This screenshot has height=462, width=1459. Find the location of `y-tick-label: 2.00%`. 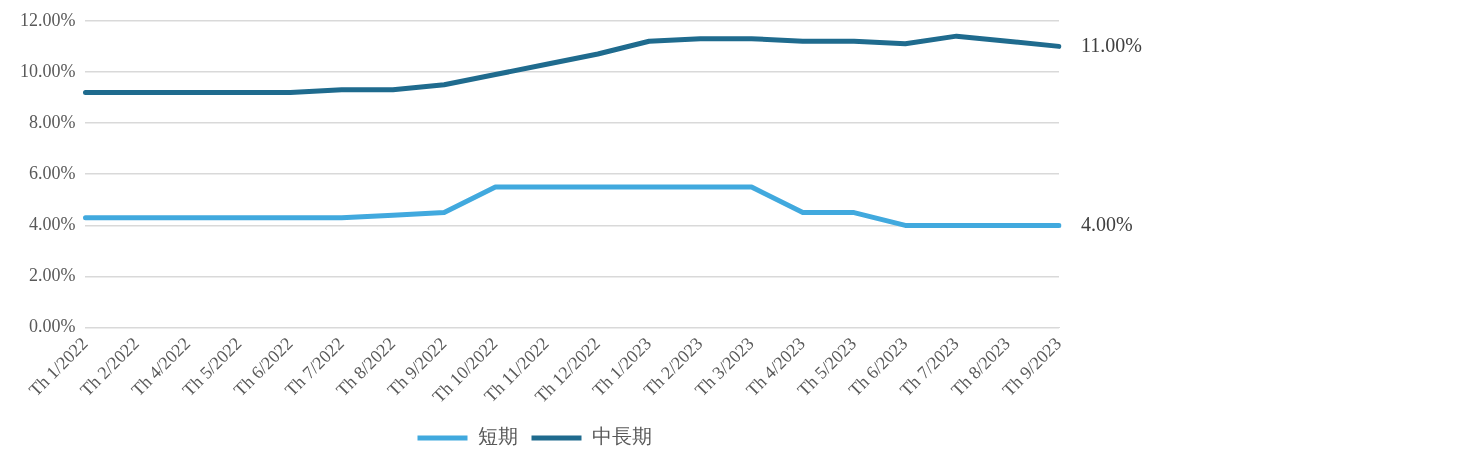

y-tick-label: 2.00% is located at coordinates (52, 275).